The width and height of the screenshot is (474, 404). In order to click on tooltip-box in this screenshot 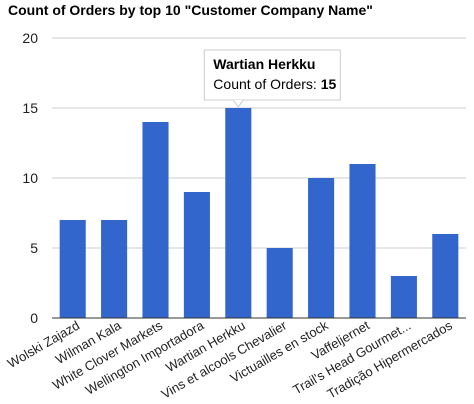, I will do `click(272, 75)`.